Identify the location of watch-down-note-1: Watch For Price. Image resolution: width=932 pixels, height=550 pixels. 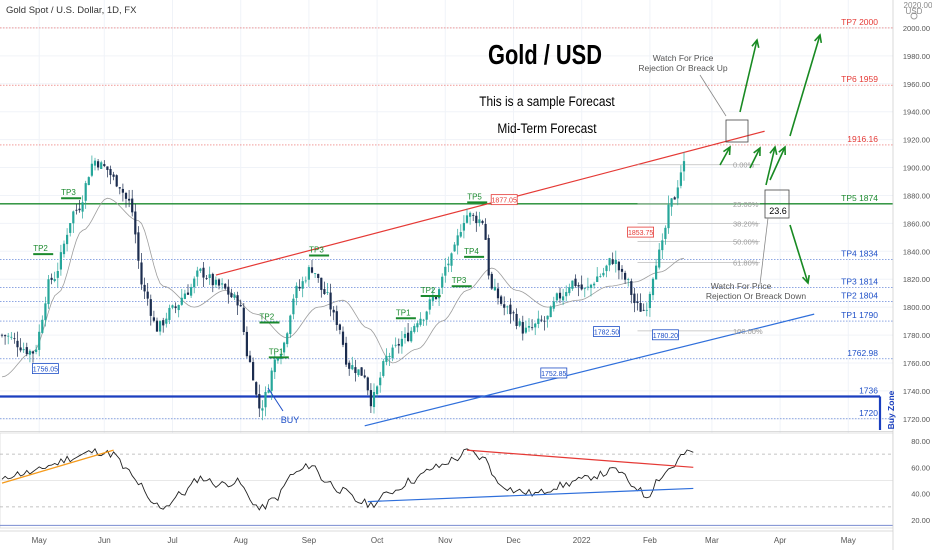
(741, 286).